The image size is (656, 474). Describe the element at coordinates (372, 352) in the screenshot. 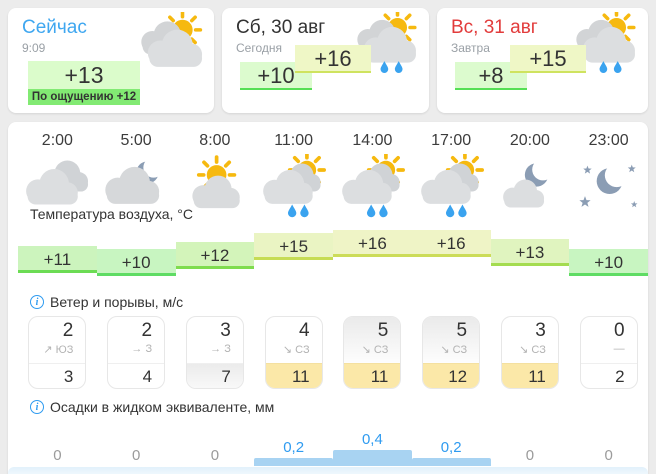

I see `wind-card: 5 ↘ СЗ 11` at that location.